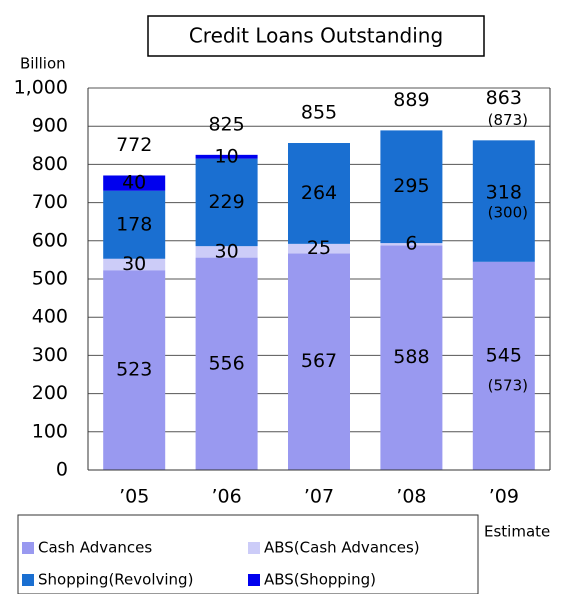  What do you see at coordinates (226, 497) in the screenshot?
I see `x-tick-label: ’06` at bounding box center [226, 497].